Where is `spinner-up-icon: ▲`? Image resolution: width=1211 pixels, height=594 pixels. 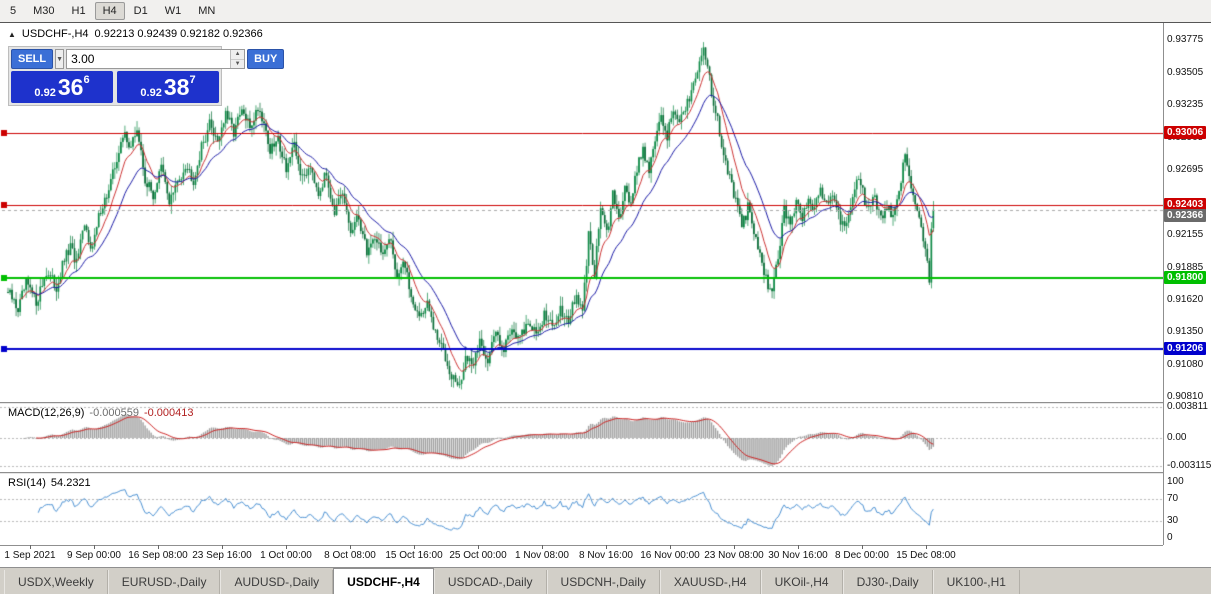
spinner-up-icon: ▲ is located at coordinates (237, 54).